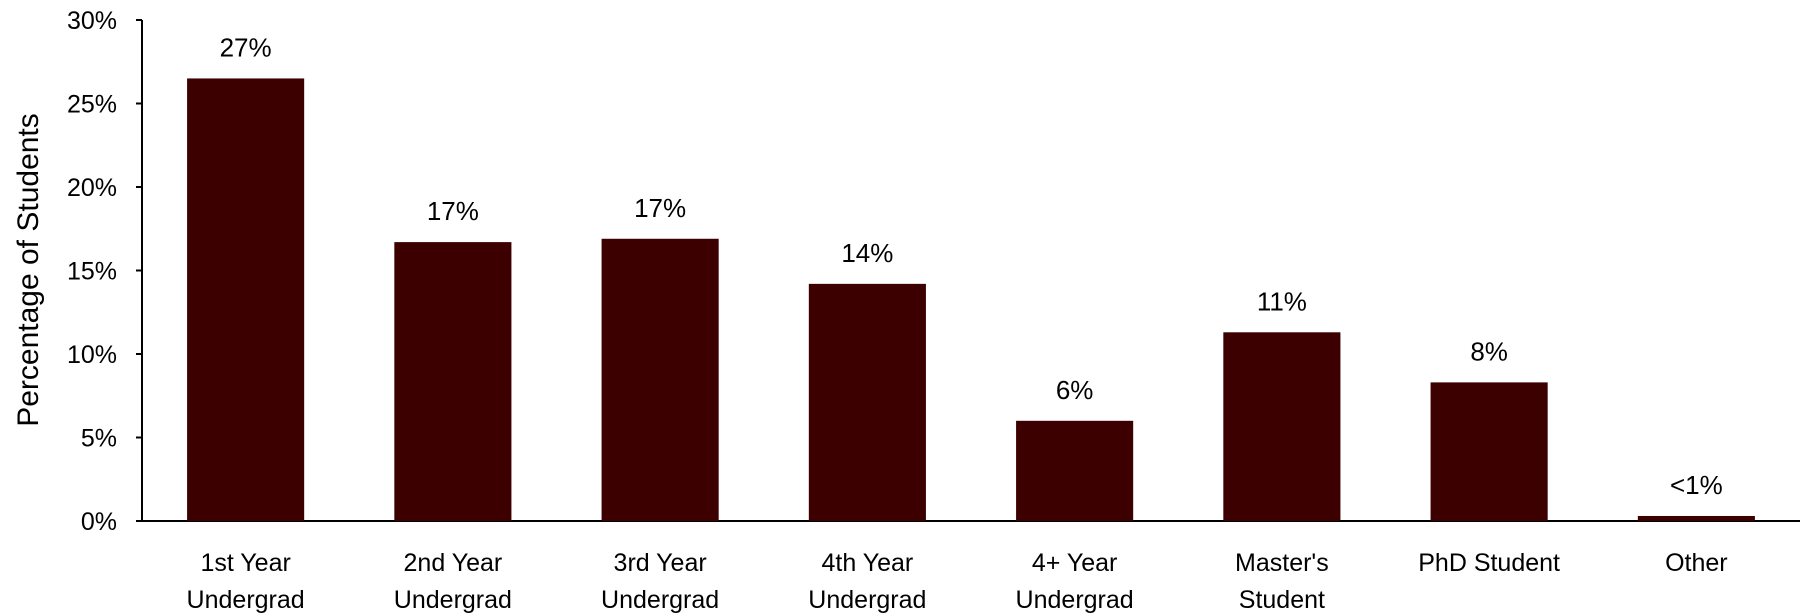  Describe the element at coordinates (92, 105) in the screenshot. I see `y-tick-label: 25%` at that location.